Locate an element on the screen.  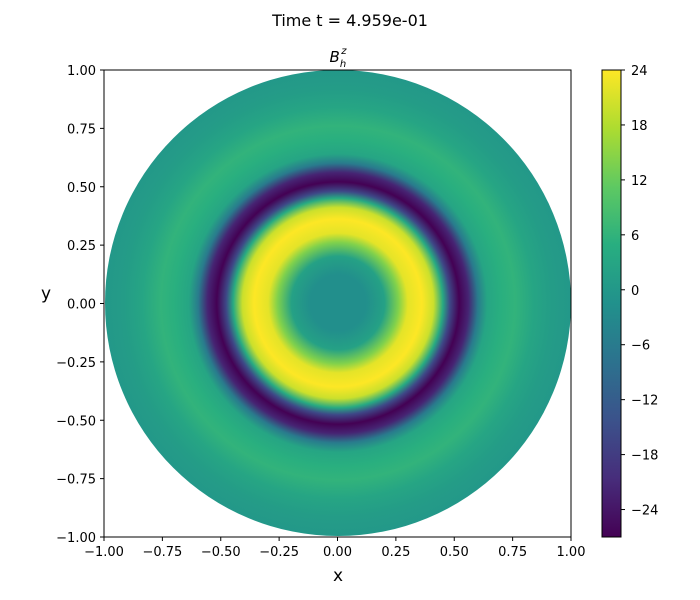
x-tick-label: −1.00 is located at coordinates (104, 552).